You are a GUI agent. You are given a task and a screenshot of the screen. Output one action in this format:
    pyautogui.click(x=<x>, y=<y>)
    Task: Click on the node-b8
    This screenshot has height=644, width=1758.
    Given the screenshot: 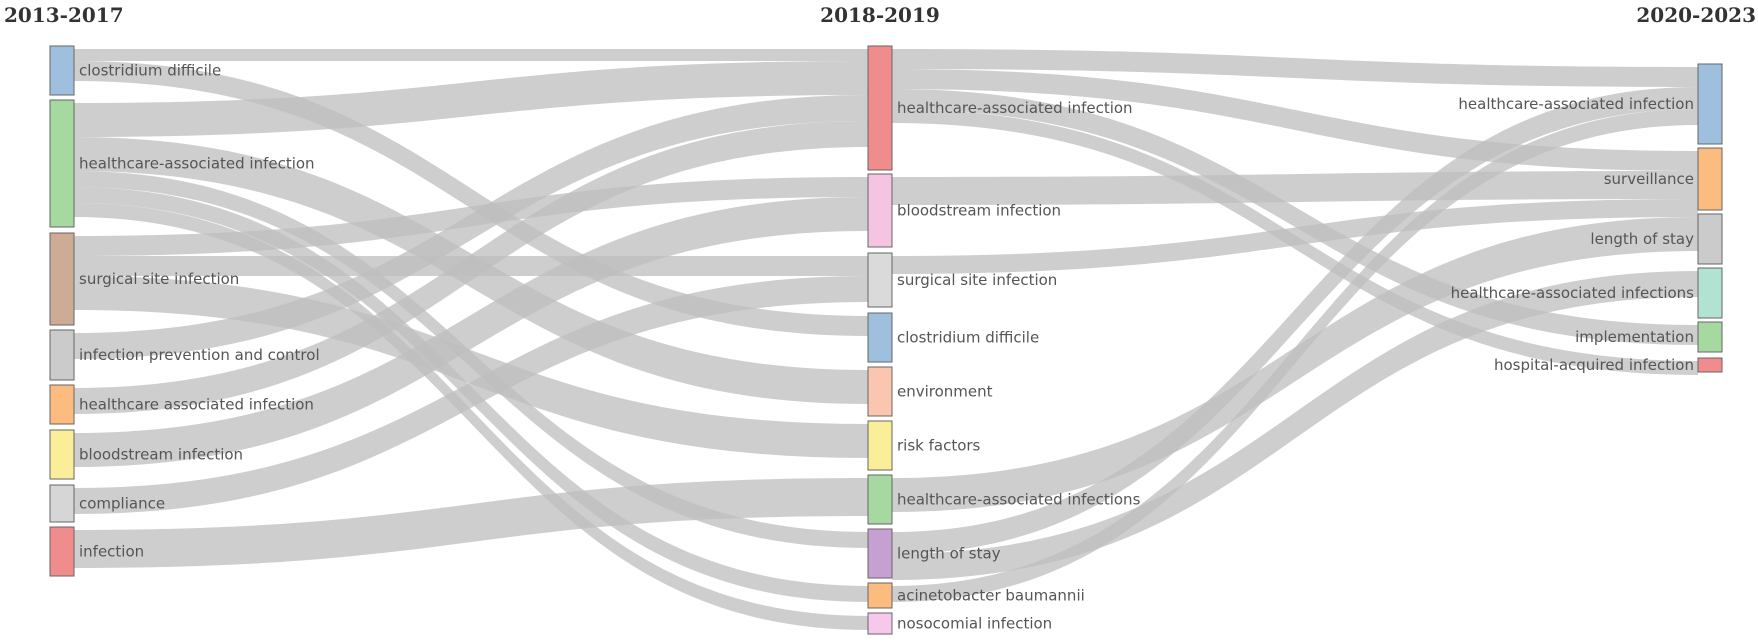 What is the action you would take?
    pyautogui.click(x=880, y=595)
    